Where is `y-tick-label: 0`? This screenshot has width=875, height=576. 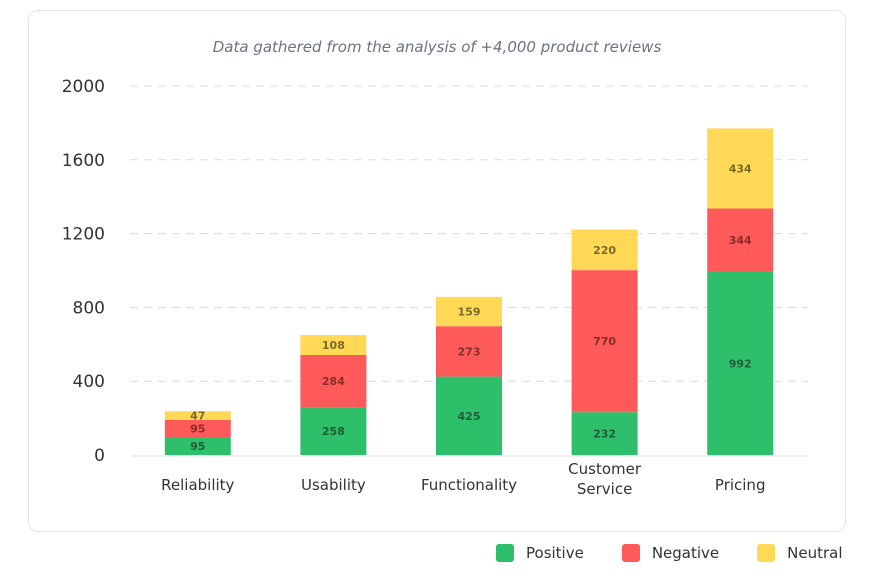 y-tick-label: 0 is located at coordinates (99, 456).